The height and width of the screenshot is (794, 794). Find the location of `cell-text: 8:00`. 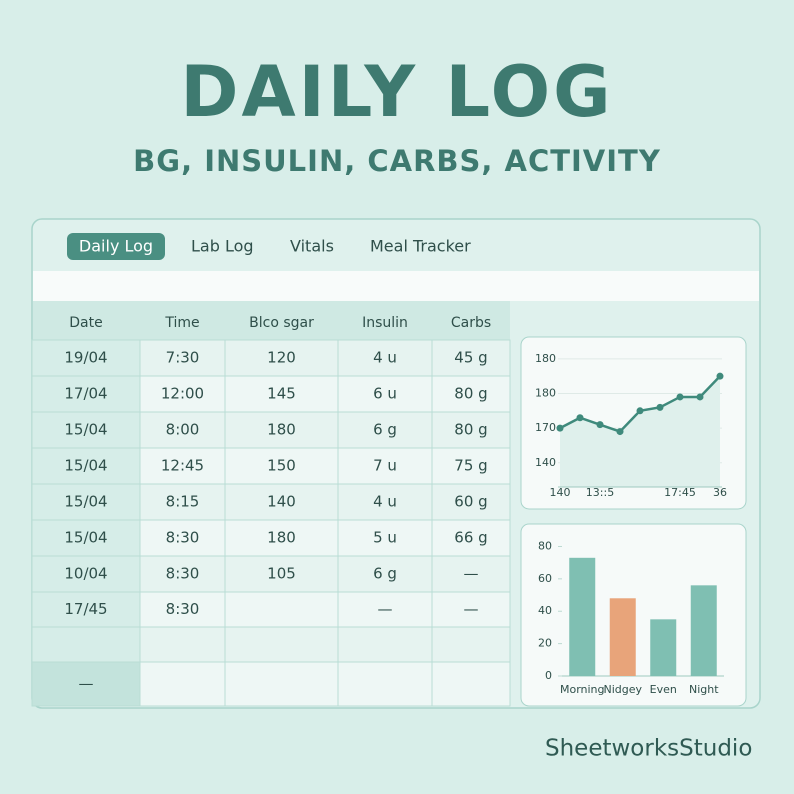

cell-text: 8:00 is located at coordinates (183, 430).